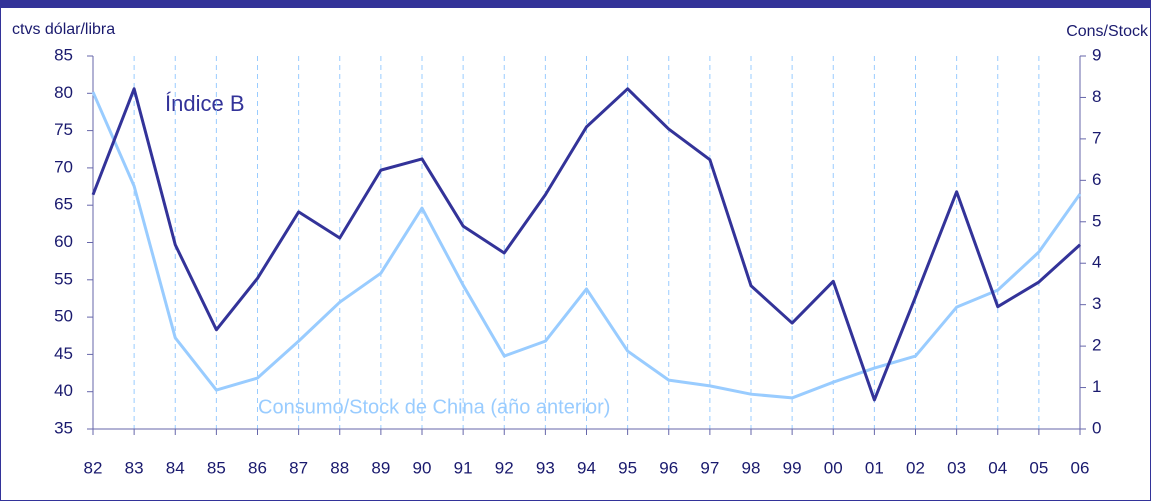 The width and height of the screenshot is (1151, 501). What do you see at coordinates (586, 467) in the screenshot?
I see `x-tick-label: 94` at bounding box center [586, 467].